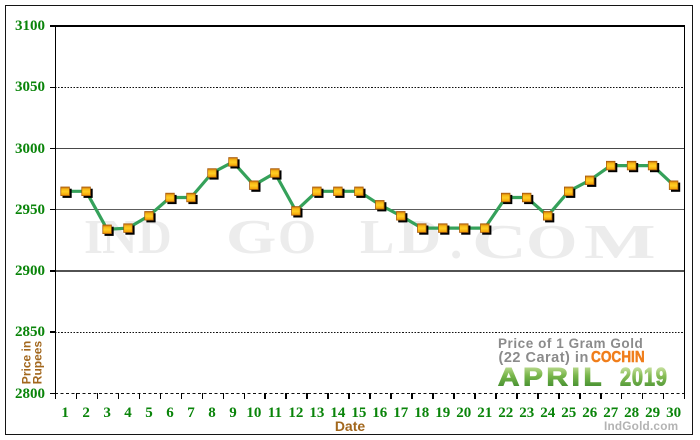  I want to click on svg-text: APRIL, so click(551, 377).